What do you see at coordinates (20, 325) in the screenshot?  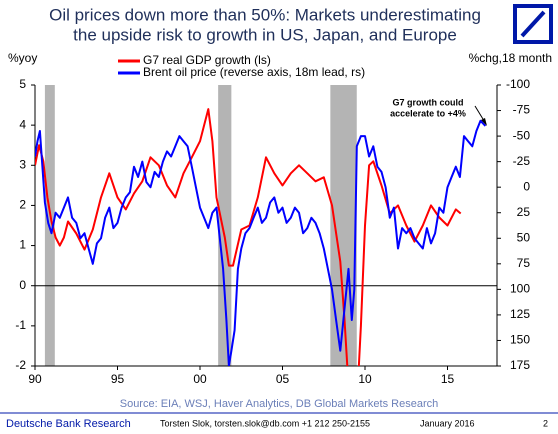 I see `y-tick-label: -1` at bounding box center [20, 325].